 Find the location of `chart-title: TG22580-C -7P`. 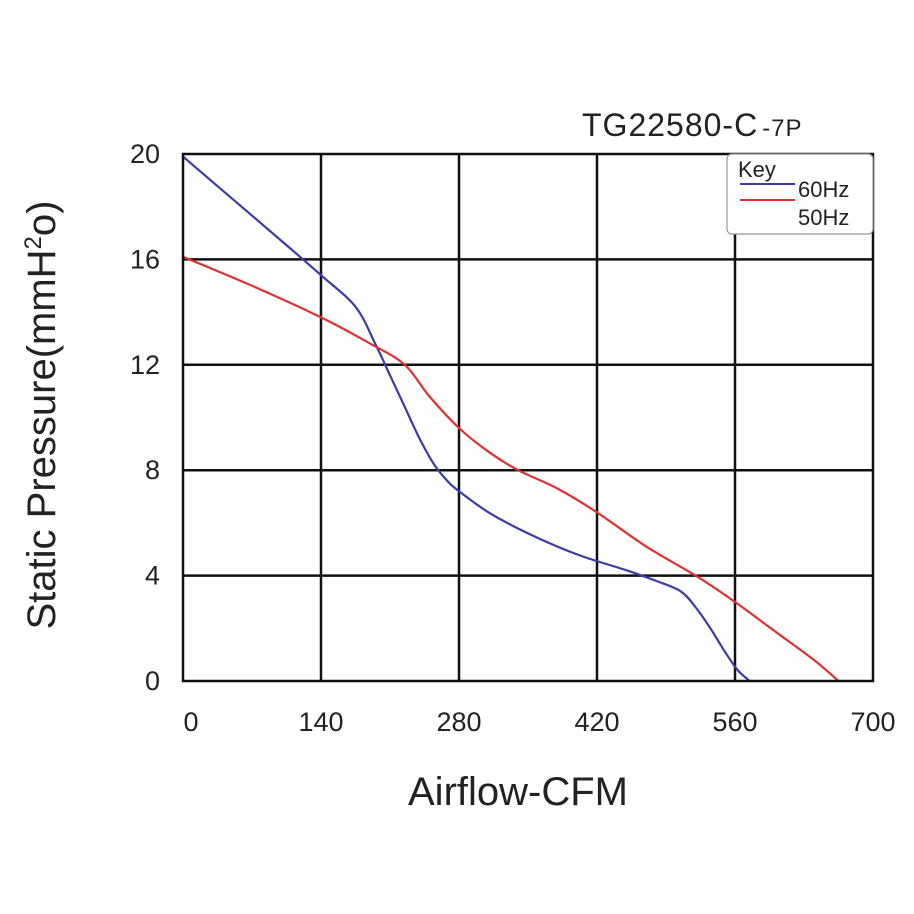

chart-title: TG22580-C -7P is located at coordinates (692, 125).